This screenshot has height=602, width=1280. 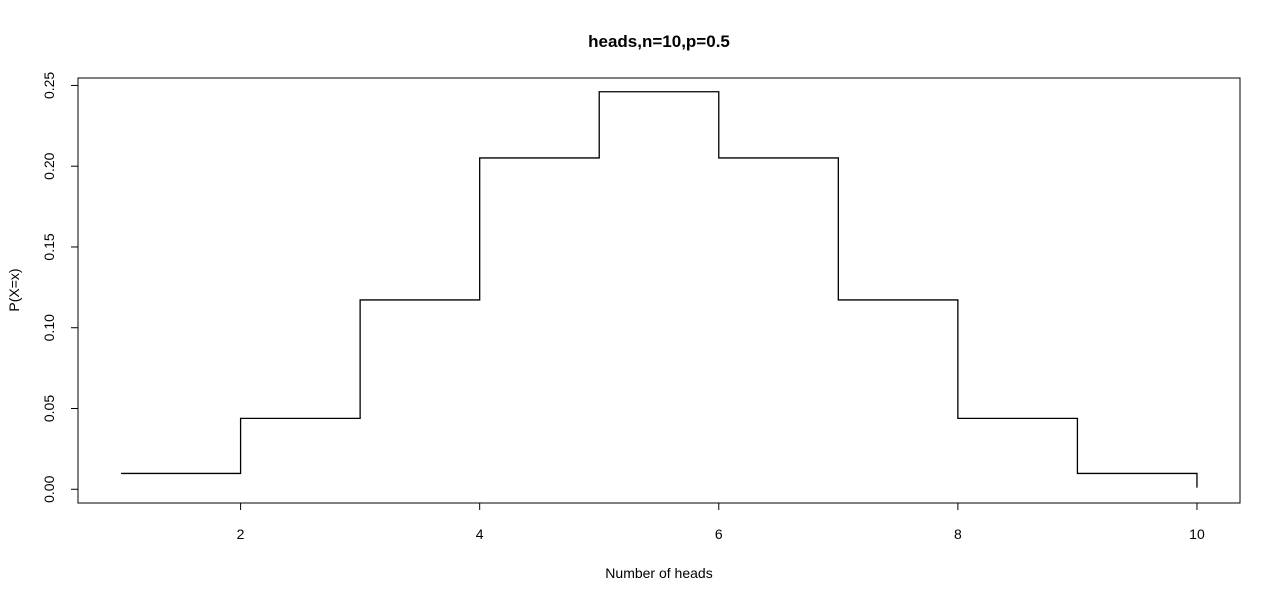 What do you see at coordinates (49, 408) in the screenshot?
I see `y-tick-label: 0.05` at bounding box center [49, 408].